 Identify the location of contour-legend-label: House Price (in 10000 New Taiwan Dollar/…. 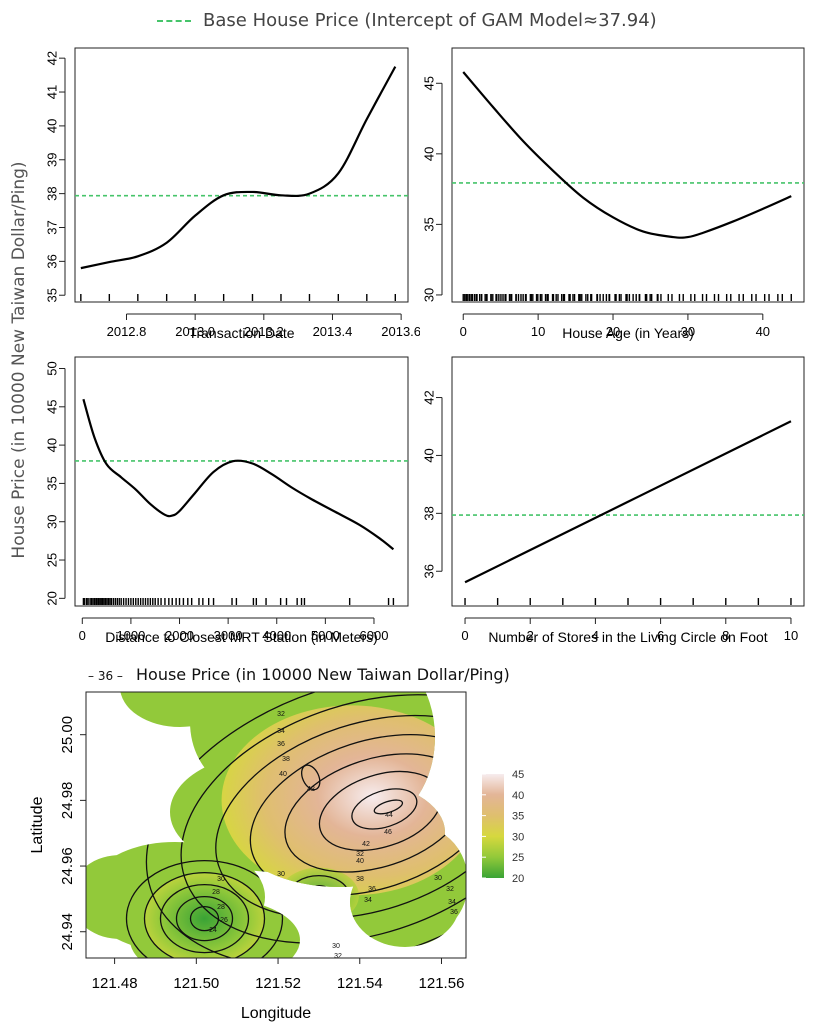
(323, 674).